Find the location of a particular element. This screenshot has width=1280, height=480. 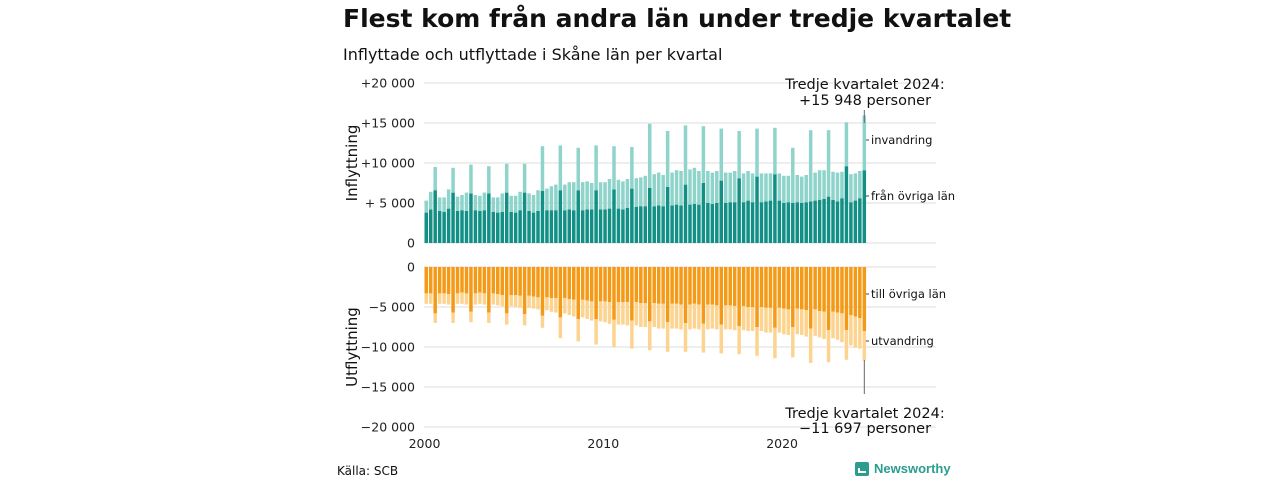

y-tick-label: −5 000 is located at coordinates (392, 307).